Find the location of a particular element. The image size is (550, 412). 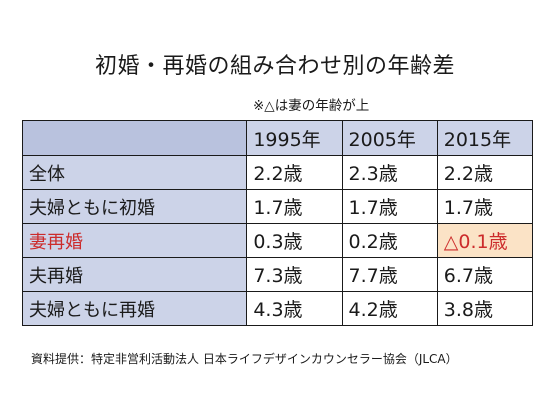

table-cell: 6.7歳 is located at coordinates (485, 274).